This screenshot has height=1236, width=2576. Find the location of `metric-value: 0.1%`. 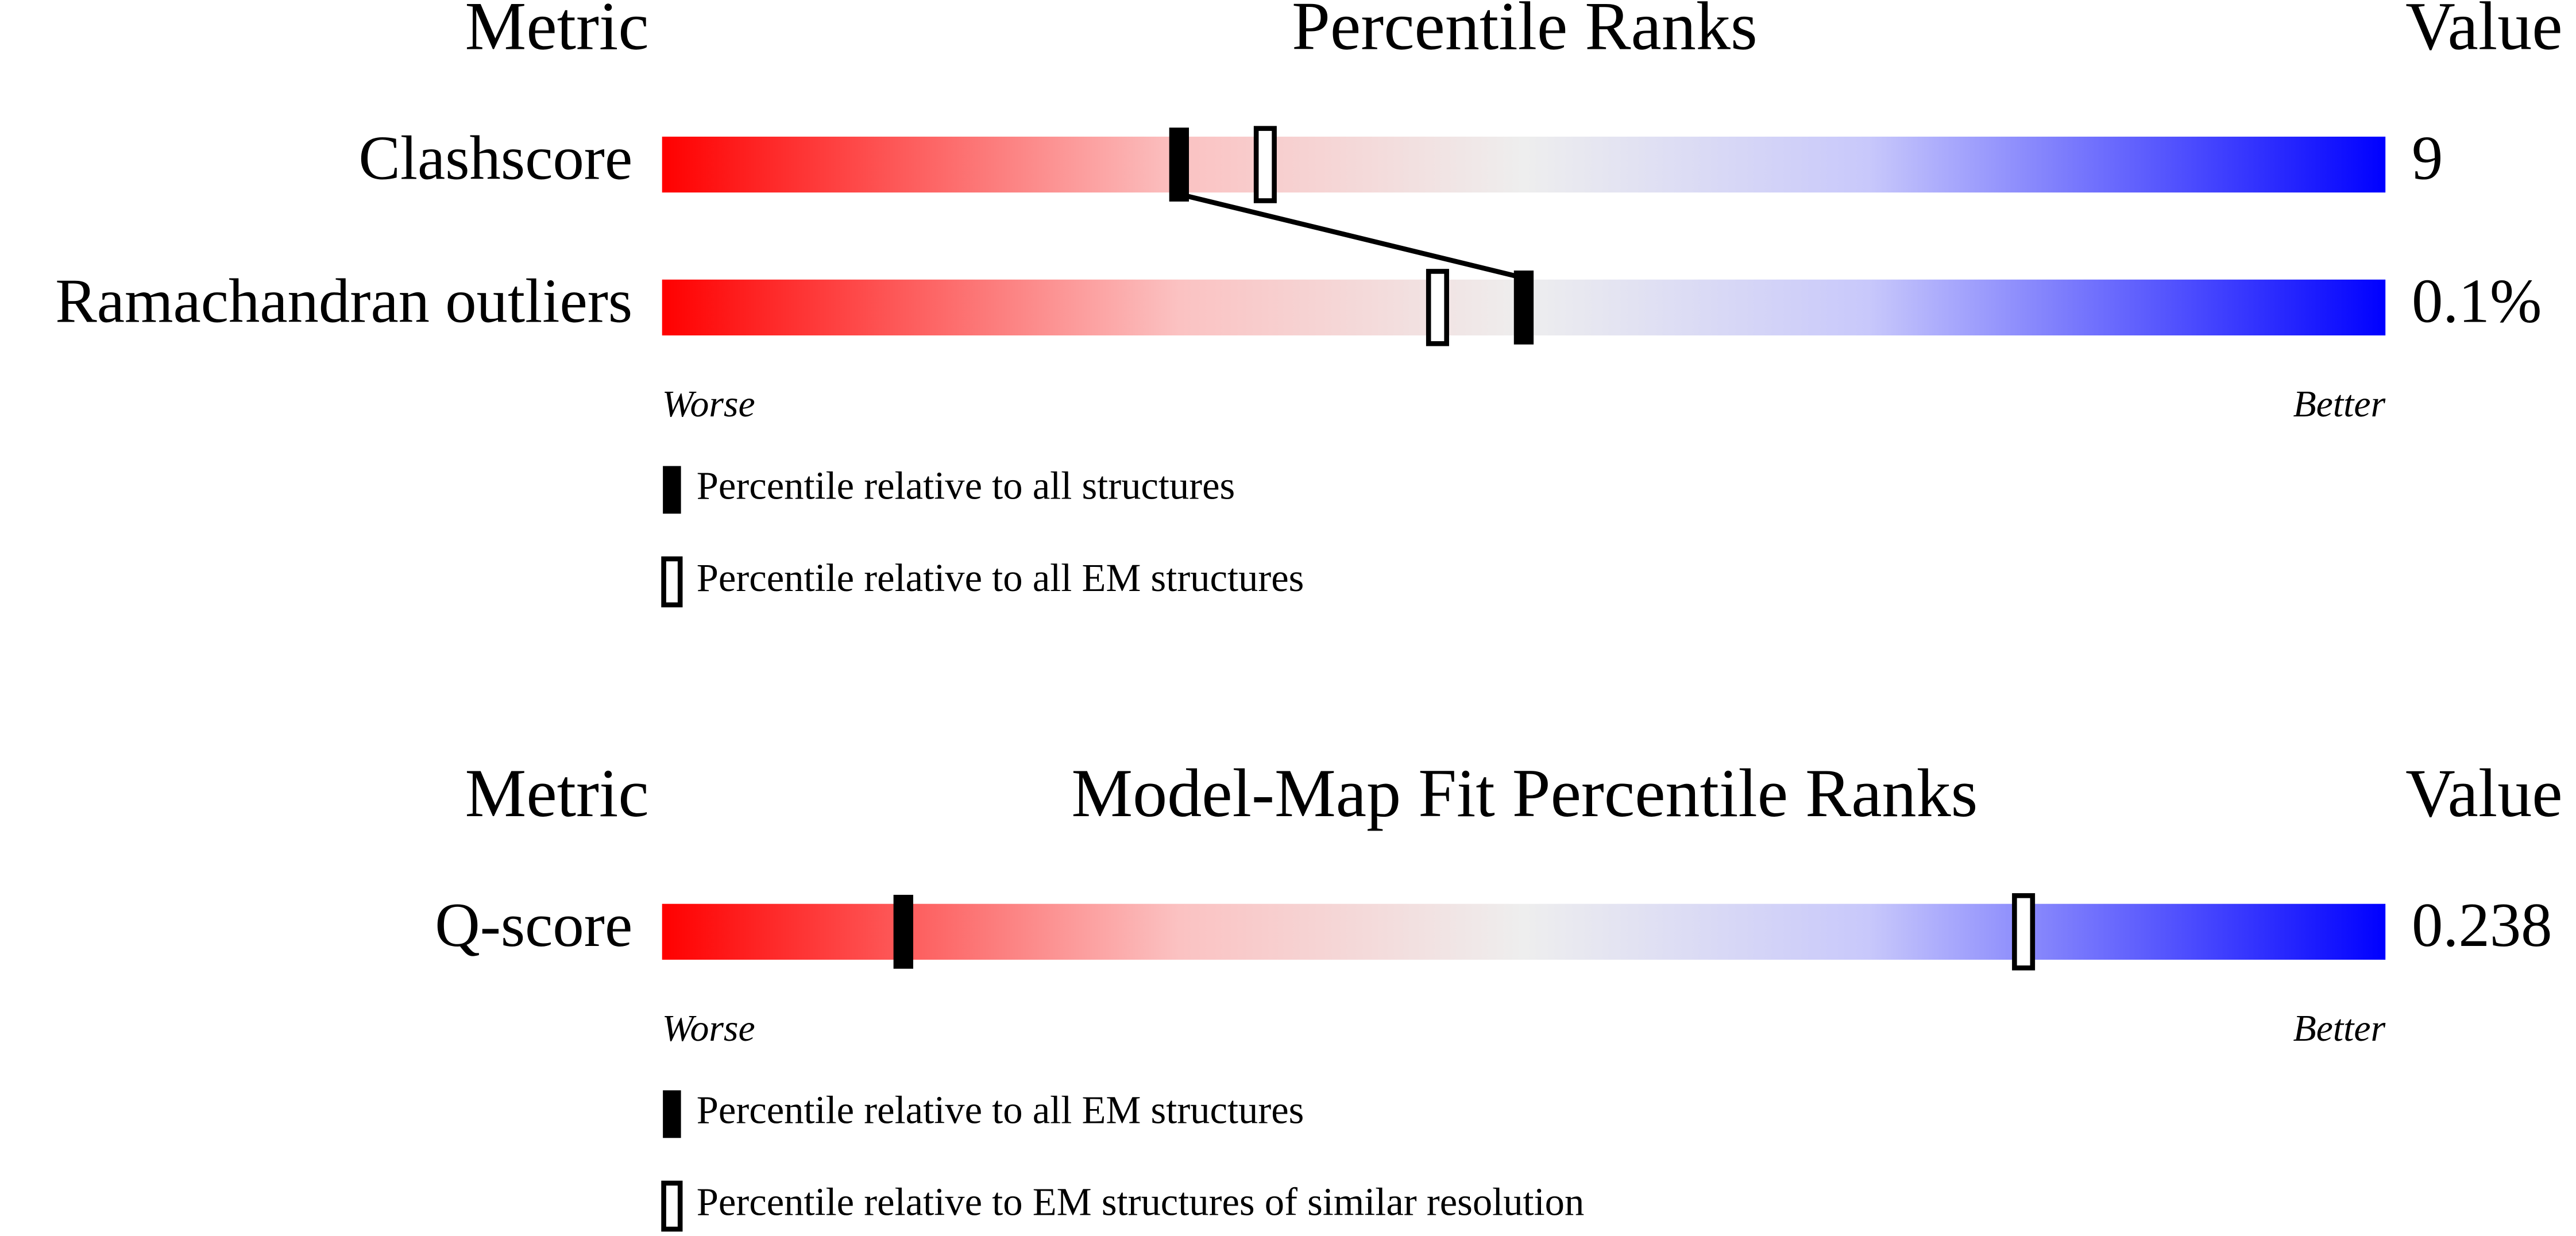

metric-value: 0.1% is located at coordinates (2477, 301).